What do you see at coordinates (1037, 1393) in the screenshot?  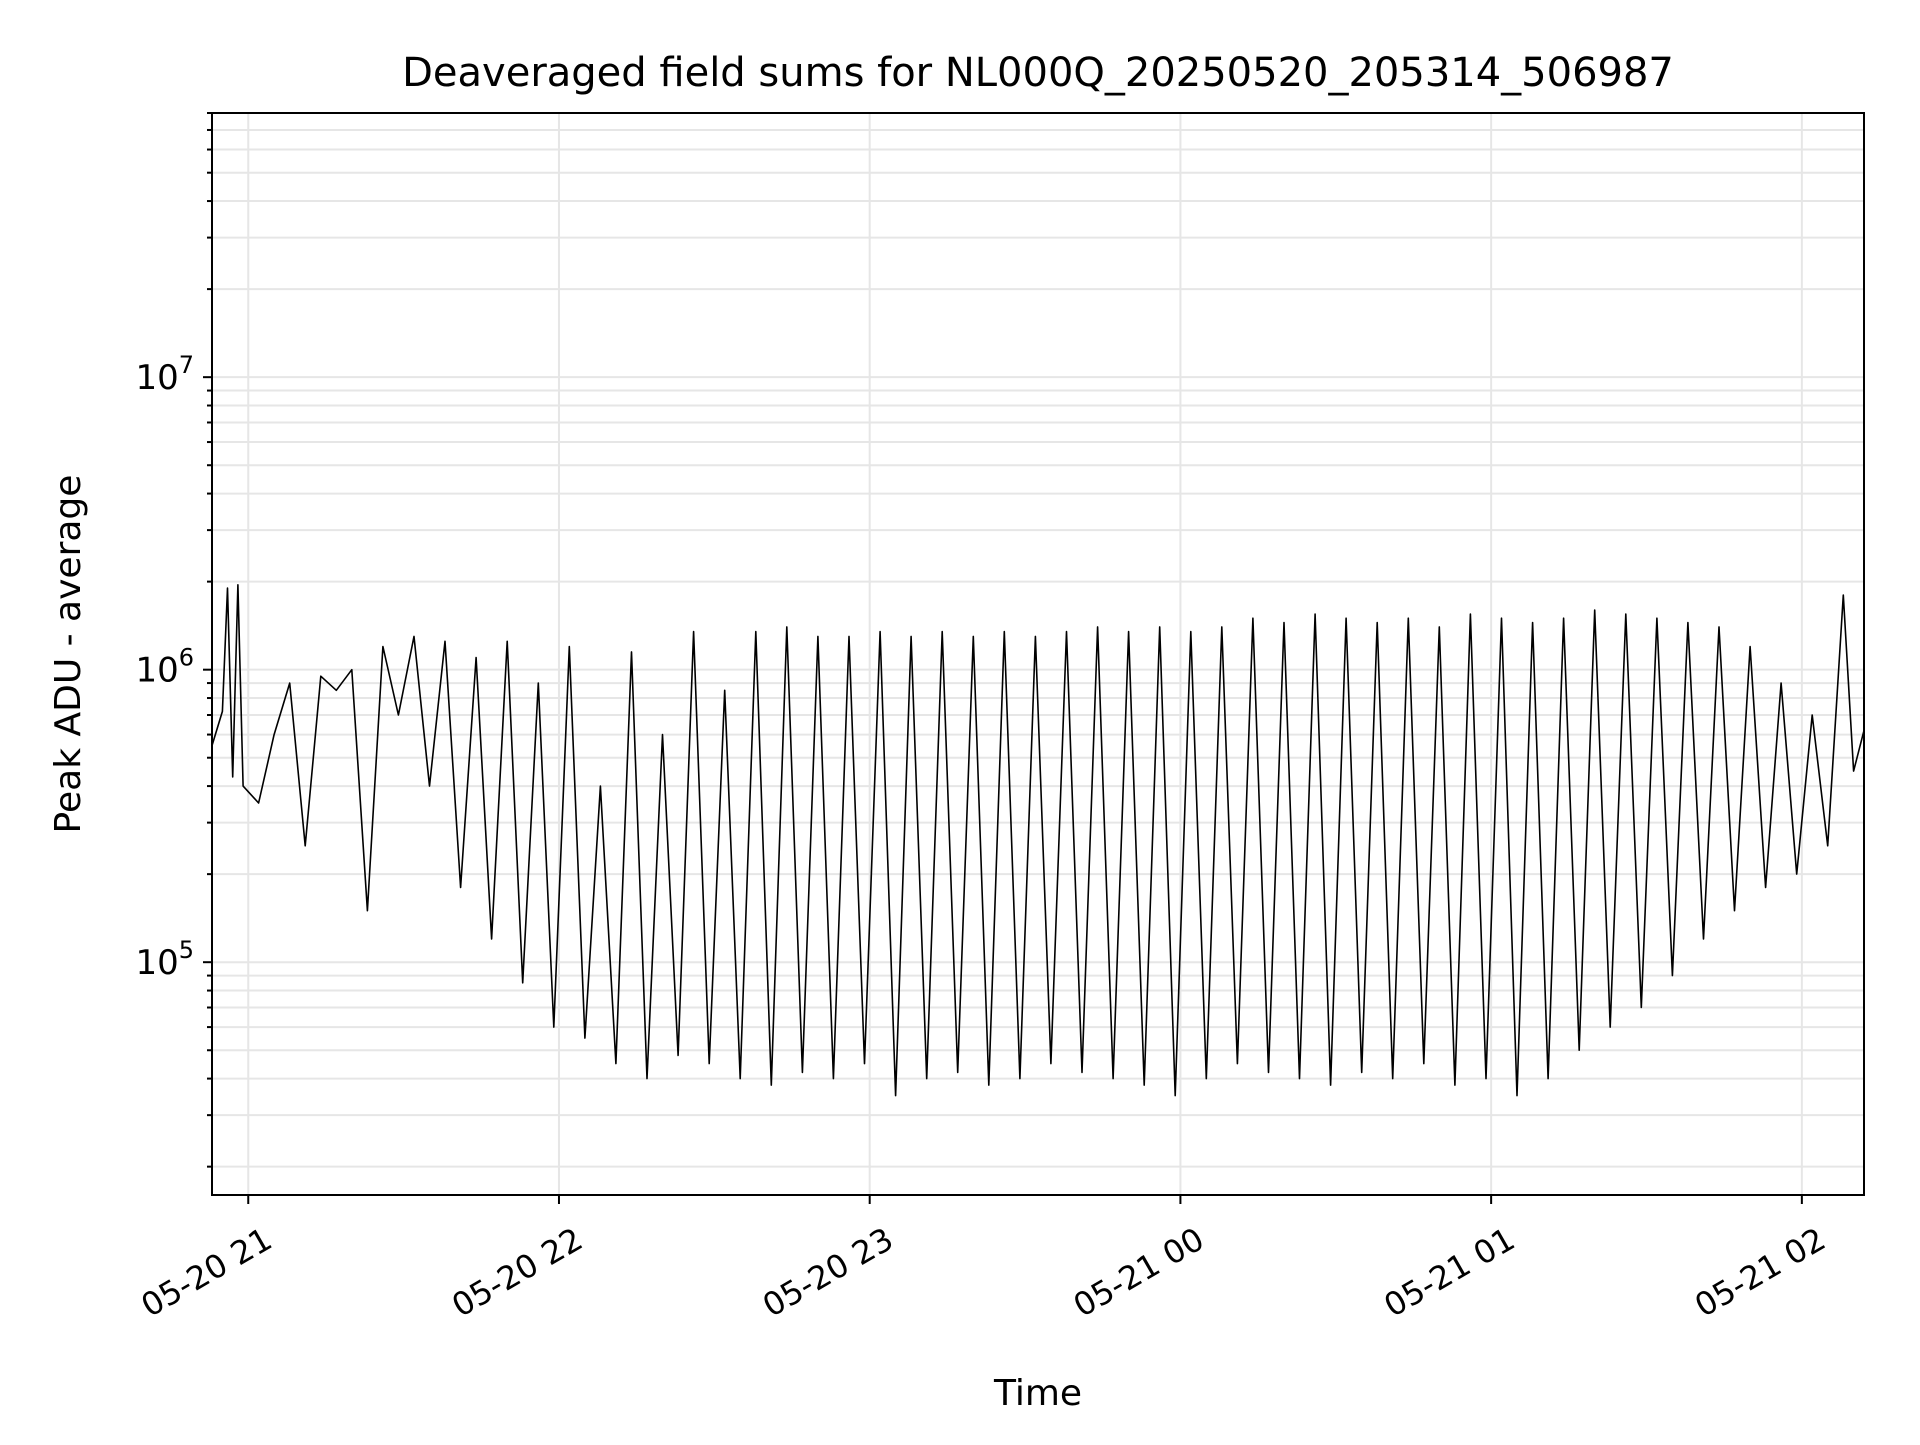 I see `x-axis-label: Time` at bounding box center [1037, 1393].